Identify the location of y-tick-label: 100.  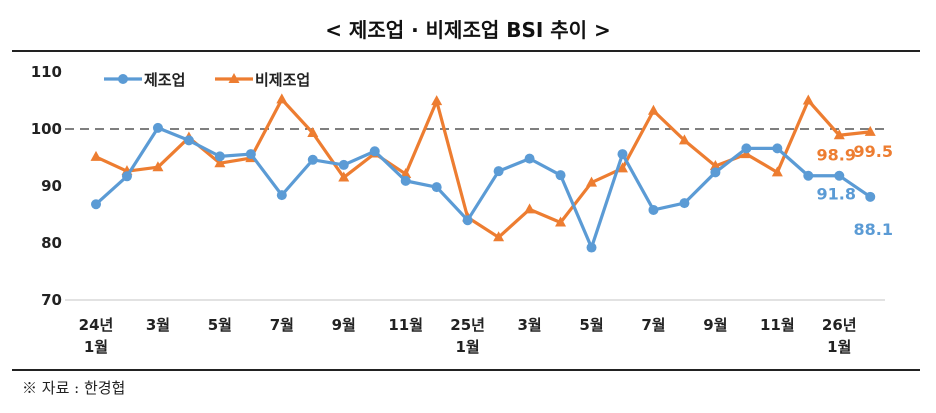
(46, 129).